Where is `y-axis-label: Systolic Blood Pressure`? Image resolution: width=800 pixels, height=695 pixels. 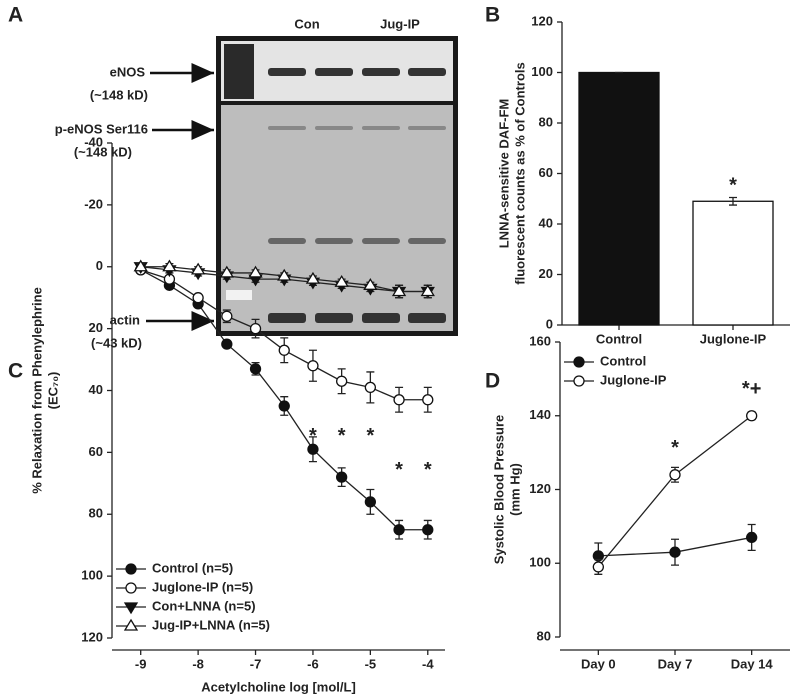 y-axis-label: Systolic Blood Pressure is located at coordinates (498, 490).